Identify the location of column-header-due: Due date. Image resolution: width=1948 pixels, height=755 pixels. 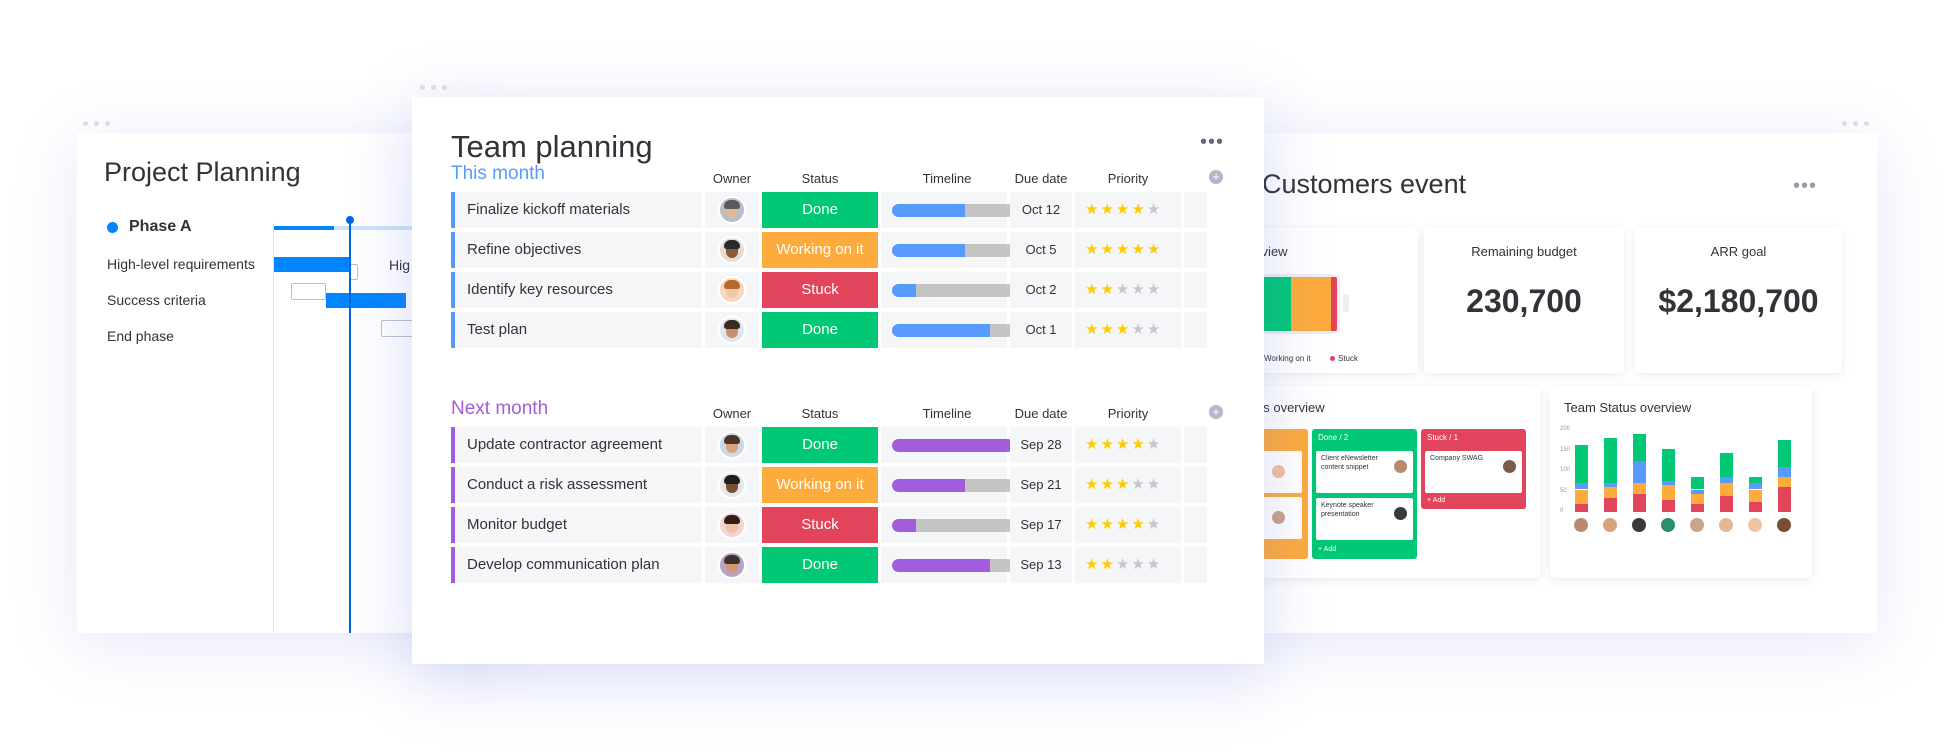
(1041, 178).